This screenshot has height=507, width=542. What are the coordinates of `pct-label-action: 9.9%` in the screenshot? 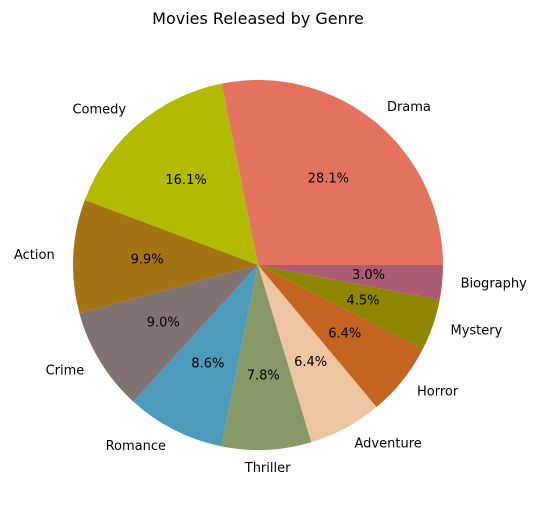 It's located at (147, 259).